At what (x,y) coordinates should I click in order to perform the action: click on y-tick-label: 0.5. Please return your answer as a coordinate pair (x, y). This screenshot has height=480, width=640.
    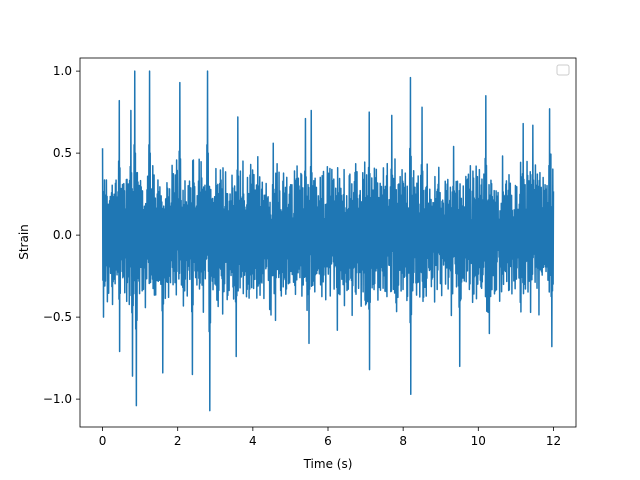
    Looking at the image, I should click on (62, 153).